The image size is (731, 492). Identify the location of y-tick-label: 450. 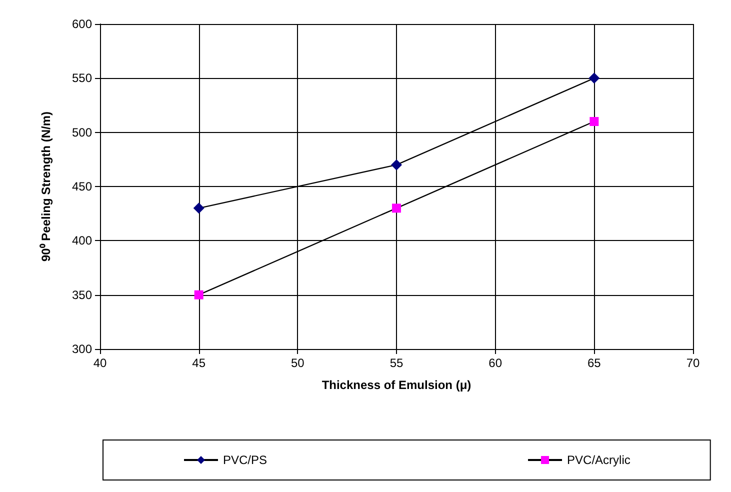
(82, 187).